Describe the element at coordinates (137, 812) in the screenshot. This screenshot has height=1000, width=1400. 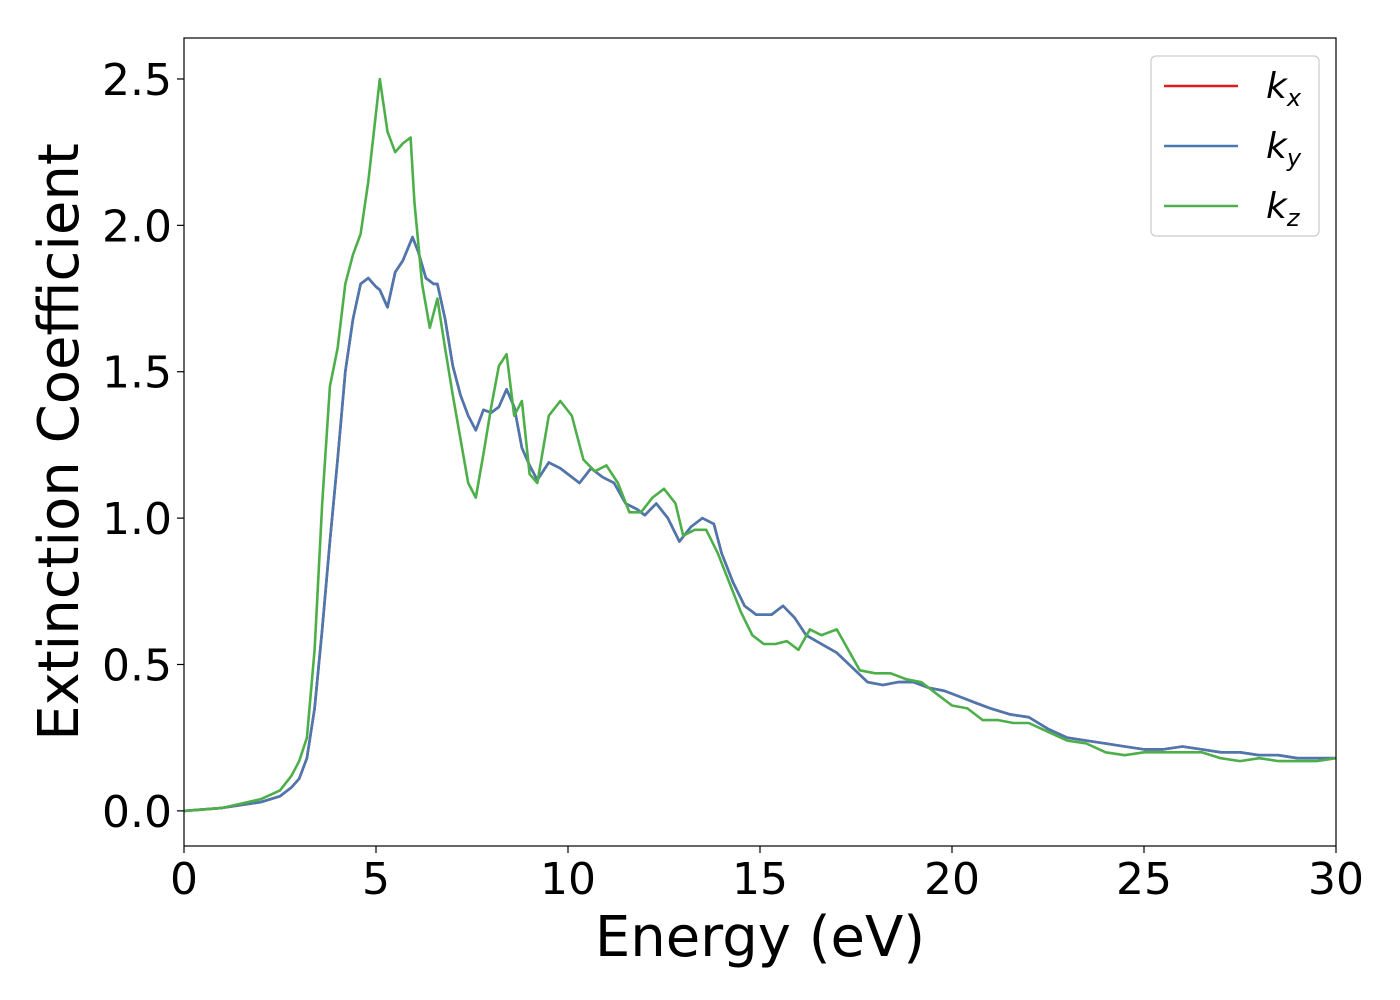
I see `y-tick-label: 0.0` at that location.